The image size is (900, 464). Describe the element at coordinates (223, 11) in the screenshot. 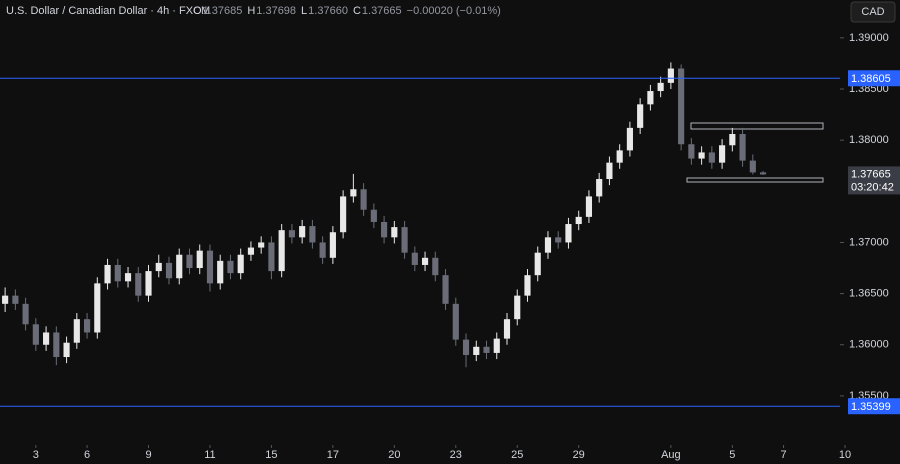

I see `ohlc-value: 1.37685` at that location.